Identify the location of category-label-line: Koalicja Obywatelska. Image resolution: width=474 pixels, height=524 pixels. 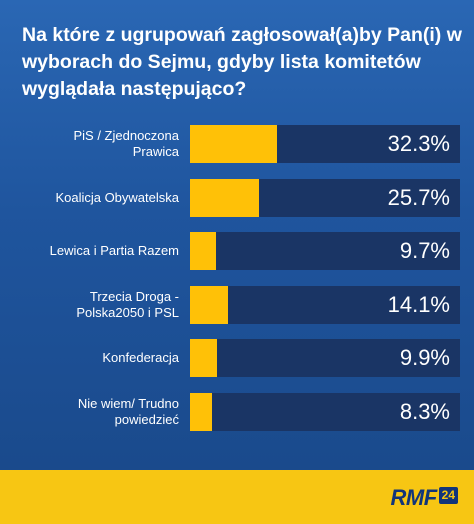
(117, 197).